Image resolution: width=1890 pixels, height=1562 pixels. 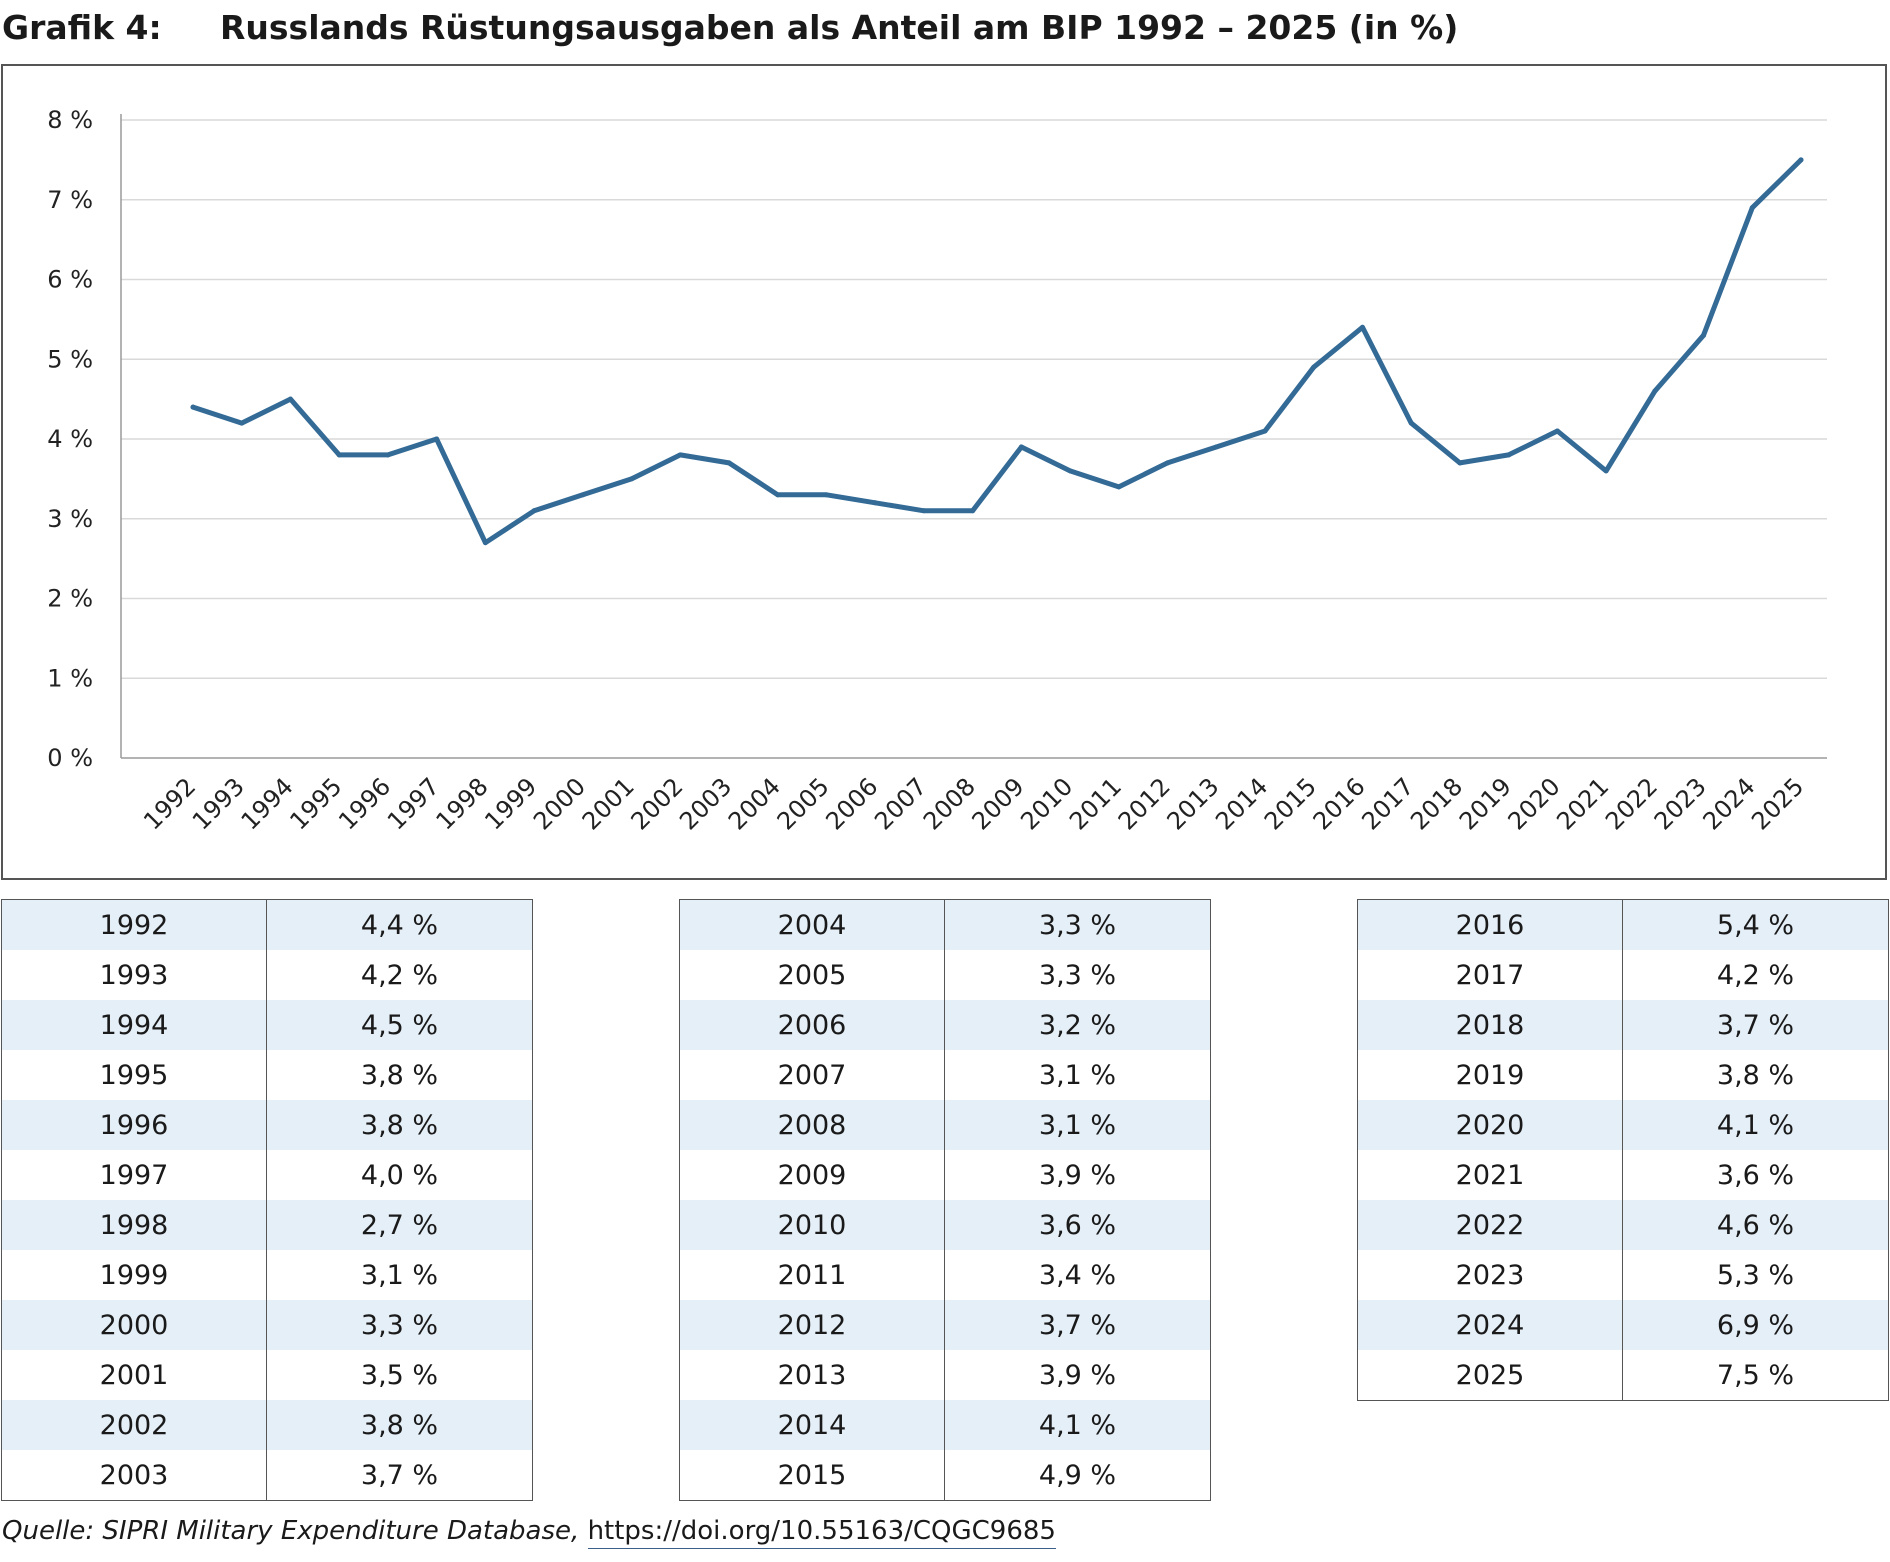 What do you see at coordinates (705, 803) in the screenshot?
I see `x-tick-label: 2003` at bounding box center [705, 803].